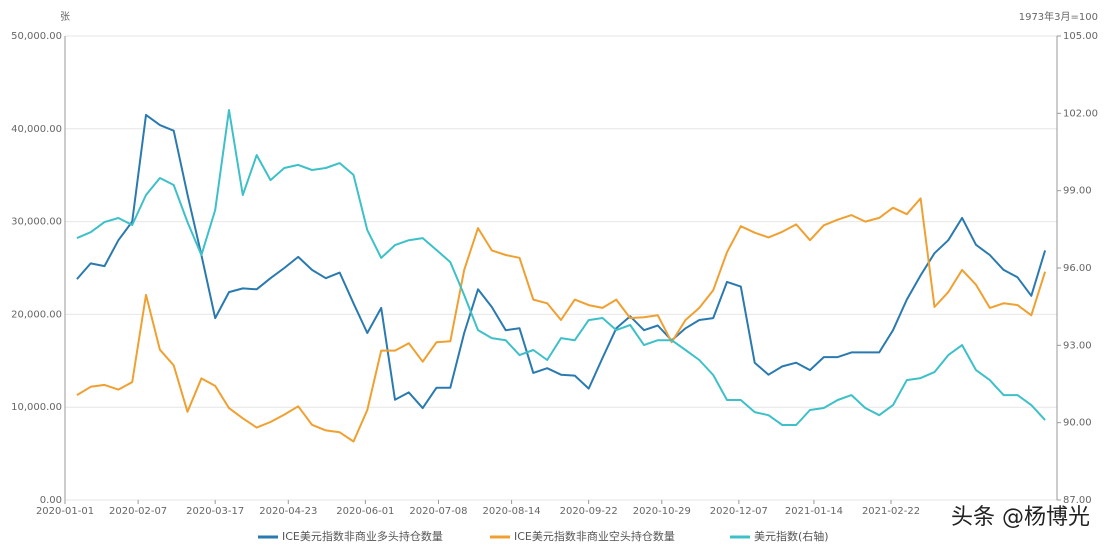  I want to click on x-tick-label: 2020-06-01, so click(365, 511).